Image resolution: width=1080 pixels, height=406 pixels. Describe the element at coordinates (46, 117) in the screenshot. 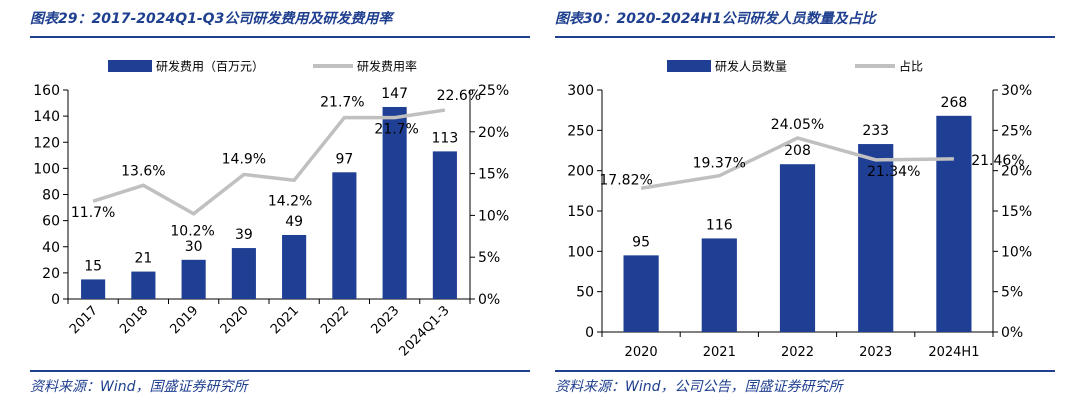

I see `y-tick-label-left: 140` at that location.